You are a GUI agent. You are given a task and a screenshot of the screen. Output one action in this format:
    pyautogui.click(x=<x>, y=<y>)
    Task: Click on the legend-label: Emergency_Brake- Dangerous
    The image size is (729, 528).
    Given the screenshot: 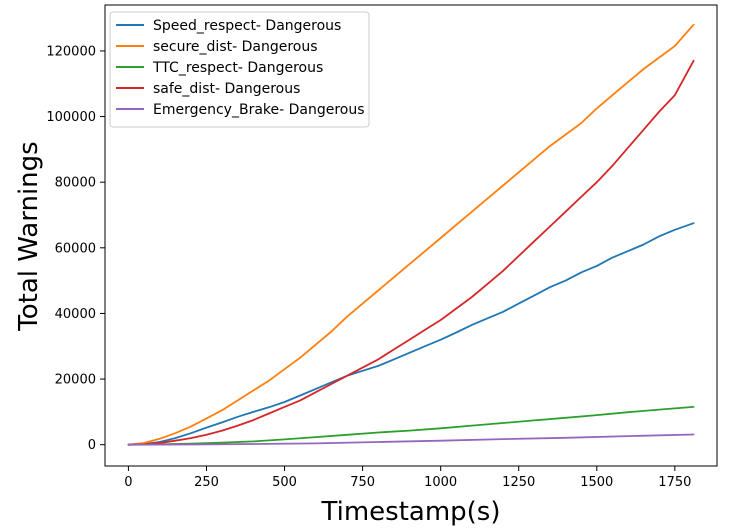 What is the action you would take?
    pyautogui.click(x=259, y=110)
    